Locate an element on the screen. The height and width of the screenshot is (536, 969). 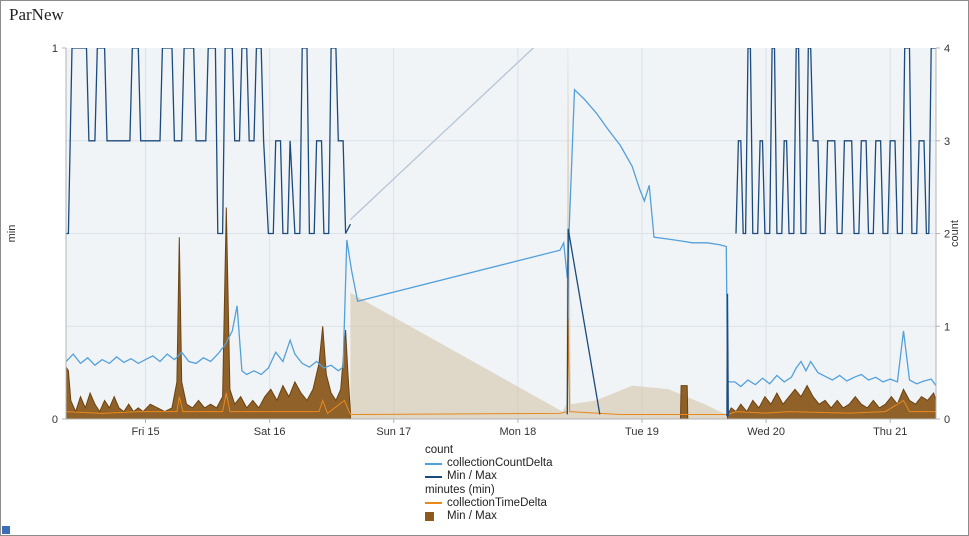
legend-item-label: collectionTimeDelta is located at coordinates (497, 502).